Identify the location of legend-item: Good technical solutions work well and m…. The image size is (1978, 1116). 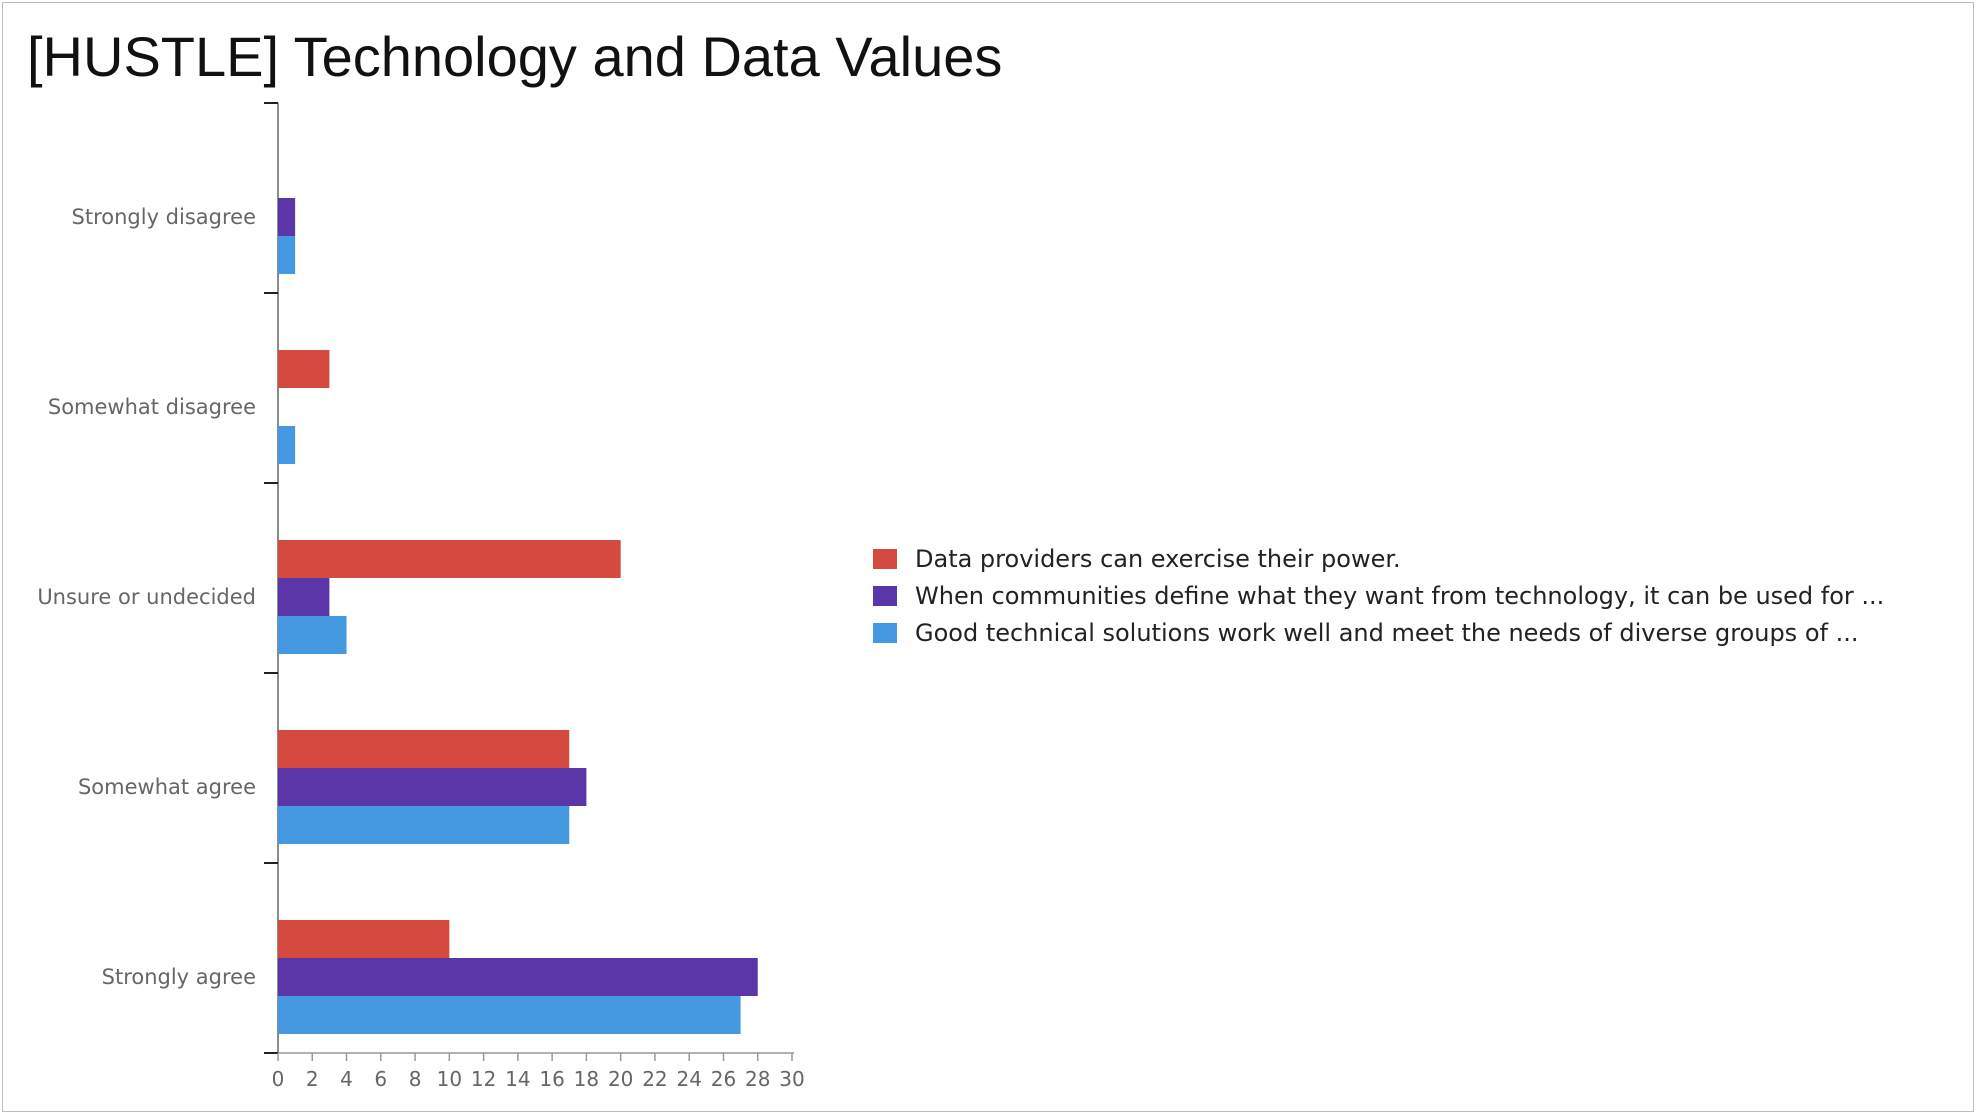
(1378, 632).